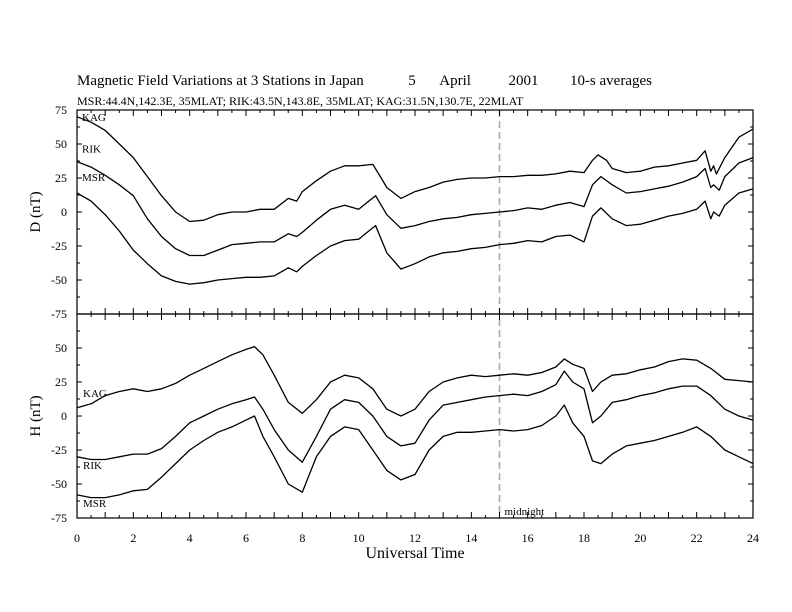 Image resolution: width=792 pixels, height=612 pixels. What do you see at coordinates (92, 466) in the screenshot?
I see `series-label-h-rik: RIK` at bounding box center [92, 466].